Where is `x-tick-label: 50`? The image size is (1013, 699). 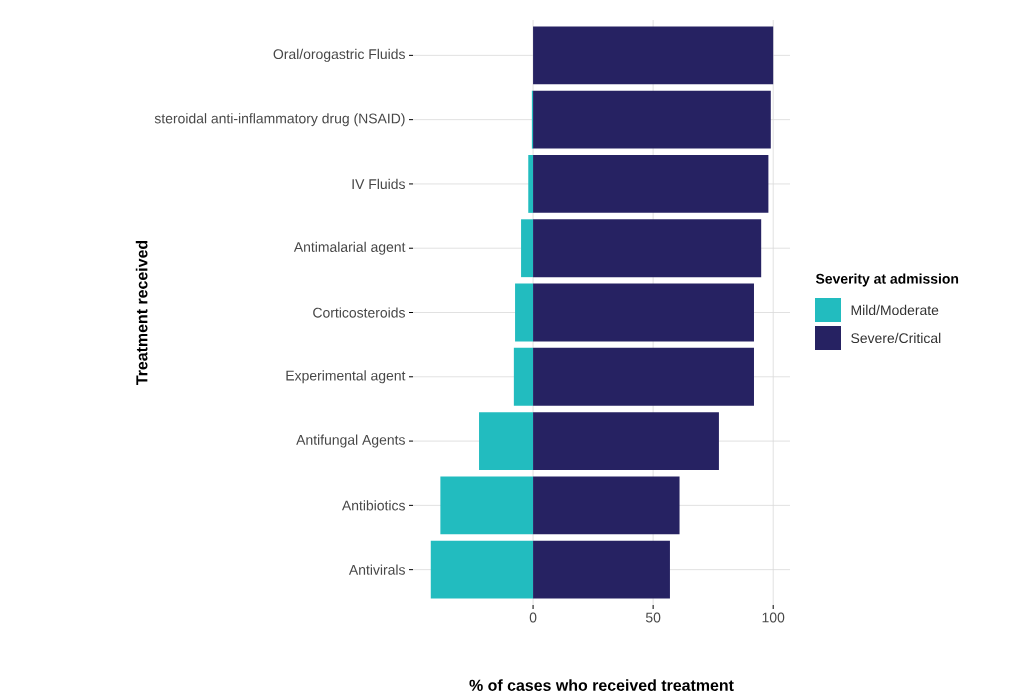
x-tick-label: 50 is located at coordinates (653, 617).